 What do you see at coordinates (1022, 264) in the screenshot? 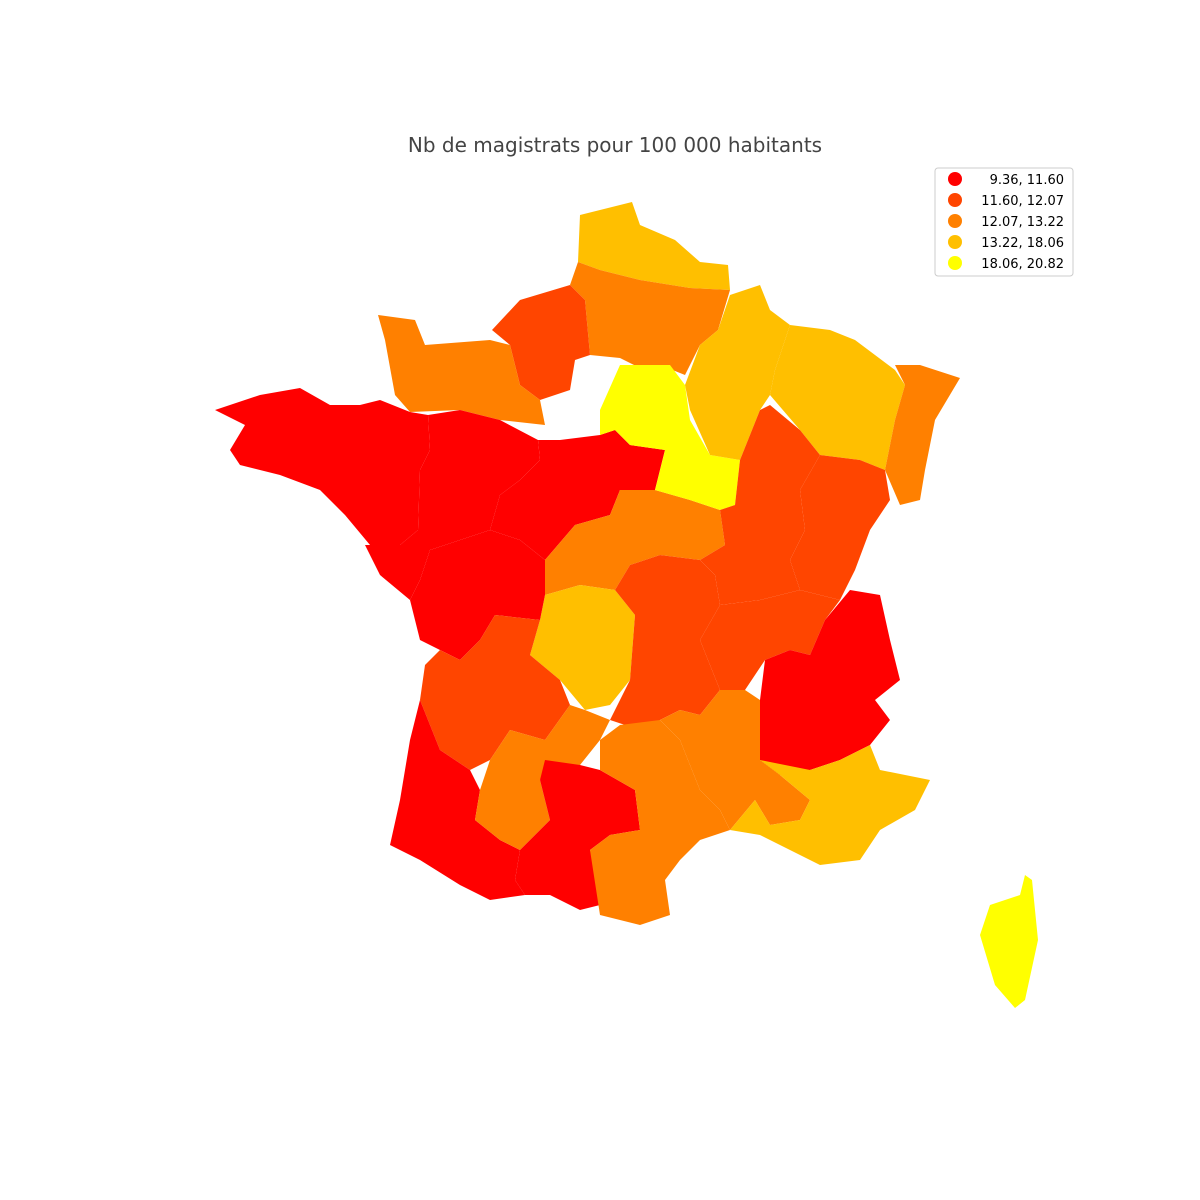
I see `legend-label: 18.06, 20.82` at bounding box center [1022, 264].